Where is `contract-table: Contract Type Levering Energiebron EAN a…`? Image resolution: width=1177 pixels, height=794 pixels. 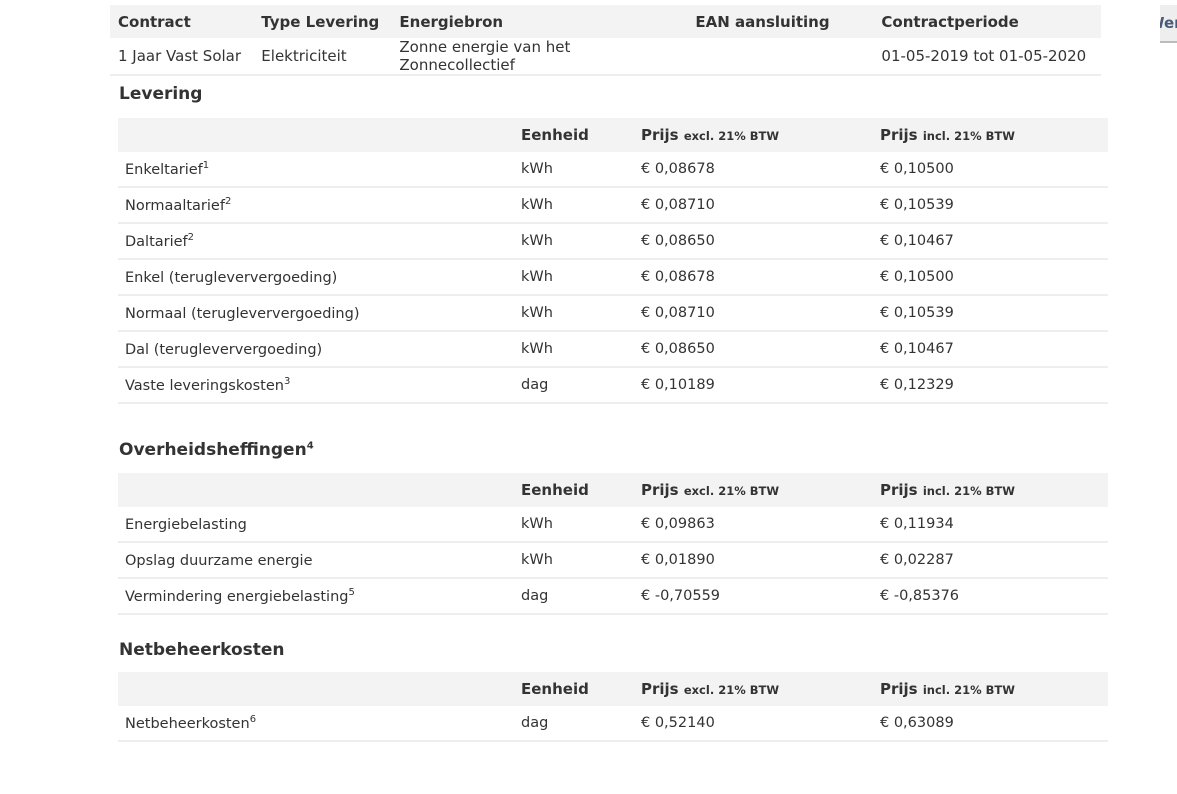 contract-table: Contract Type Levering Energiebron EAN a… is located at coordinates (605, 40).